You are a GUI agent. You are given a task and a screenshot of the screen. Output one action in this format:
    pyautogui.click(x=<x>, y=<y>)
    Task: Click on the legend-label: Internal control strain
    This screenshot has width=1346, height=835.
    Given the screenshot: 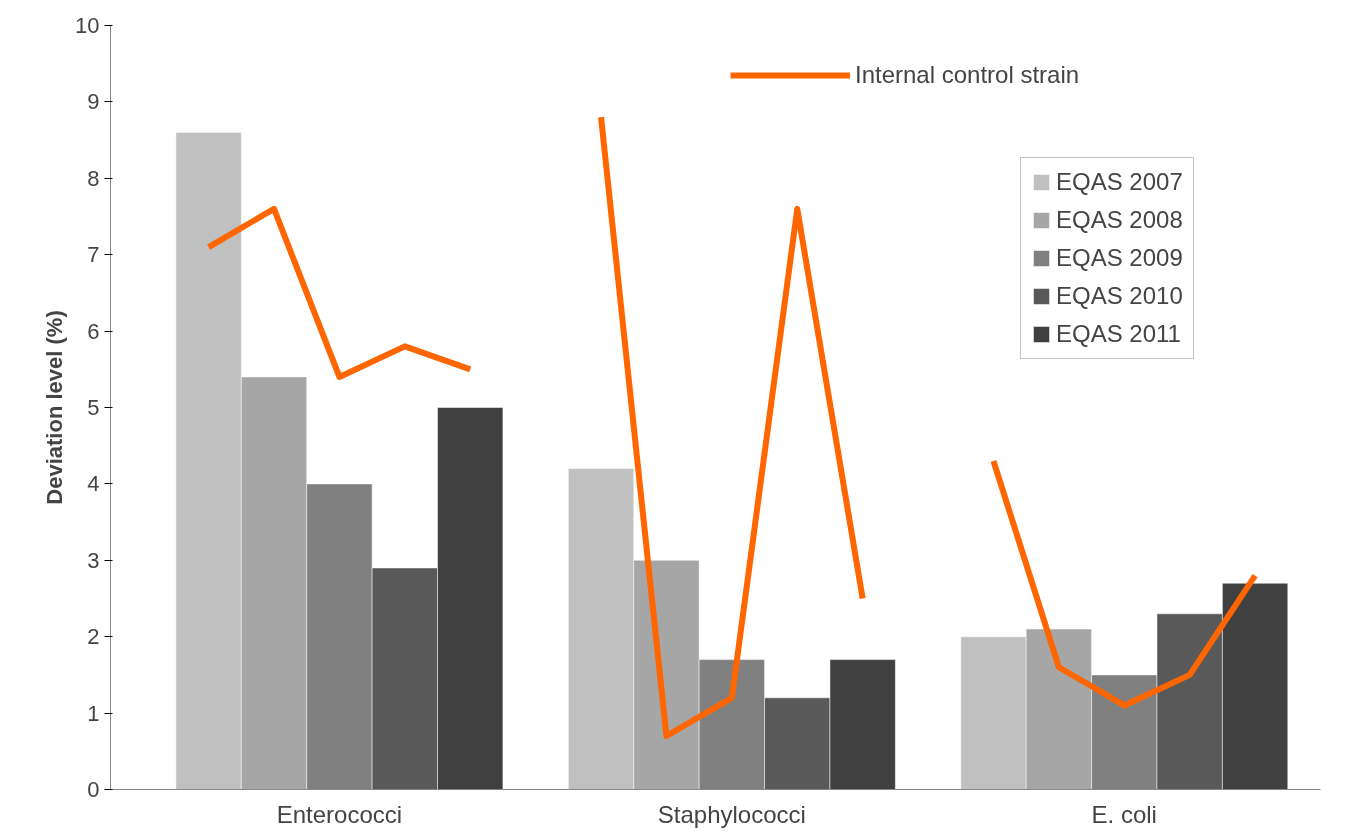 What is the action you would take?
    pyautogui.click(x=967, y=75)
    